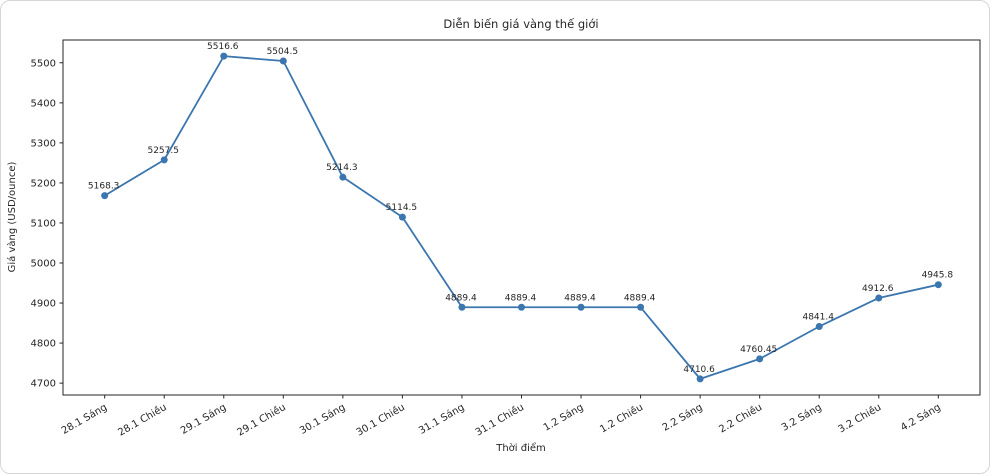  Describe the element at coordinates (859, 418) in the screenshot. I see `x-tick-label: 3.2 Chiều` at that location.